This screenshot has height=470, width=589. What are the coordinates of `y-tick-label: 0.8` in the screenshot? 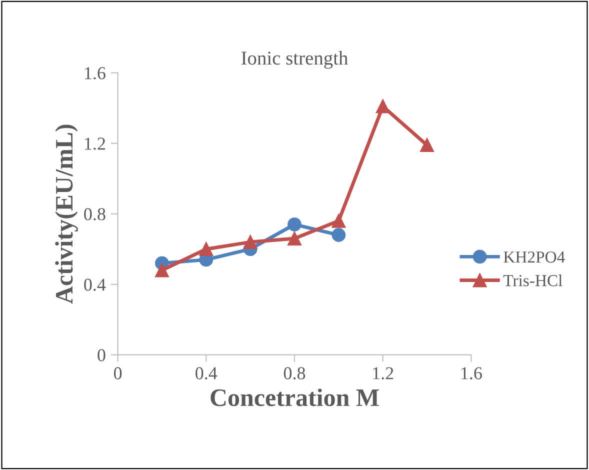 It's located at (95, 214).